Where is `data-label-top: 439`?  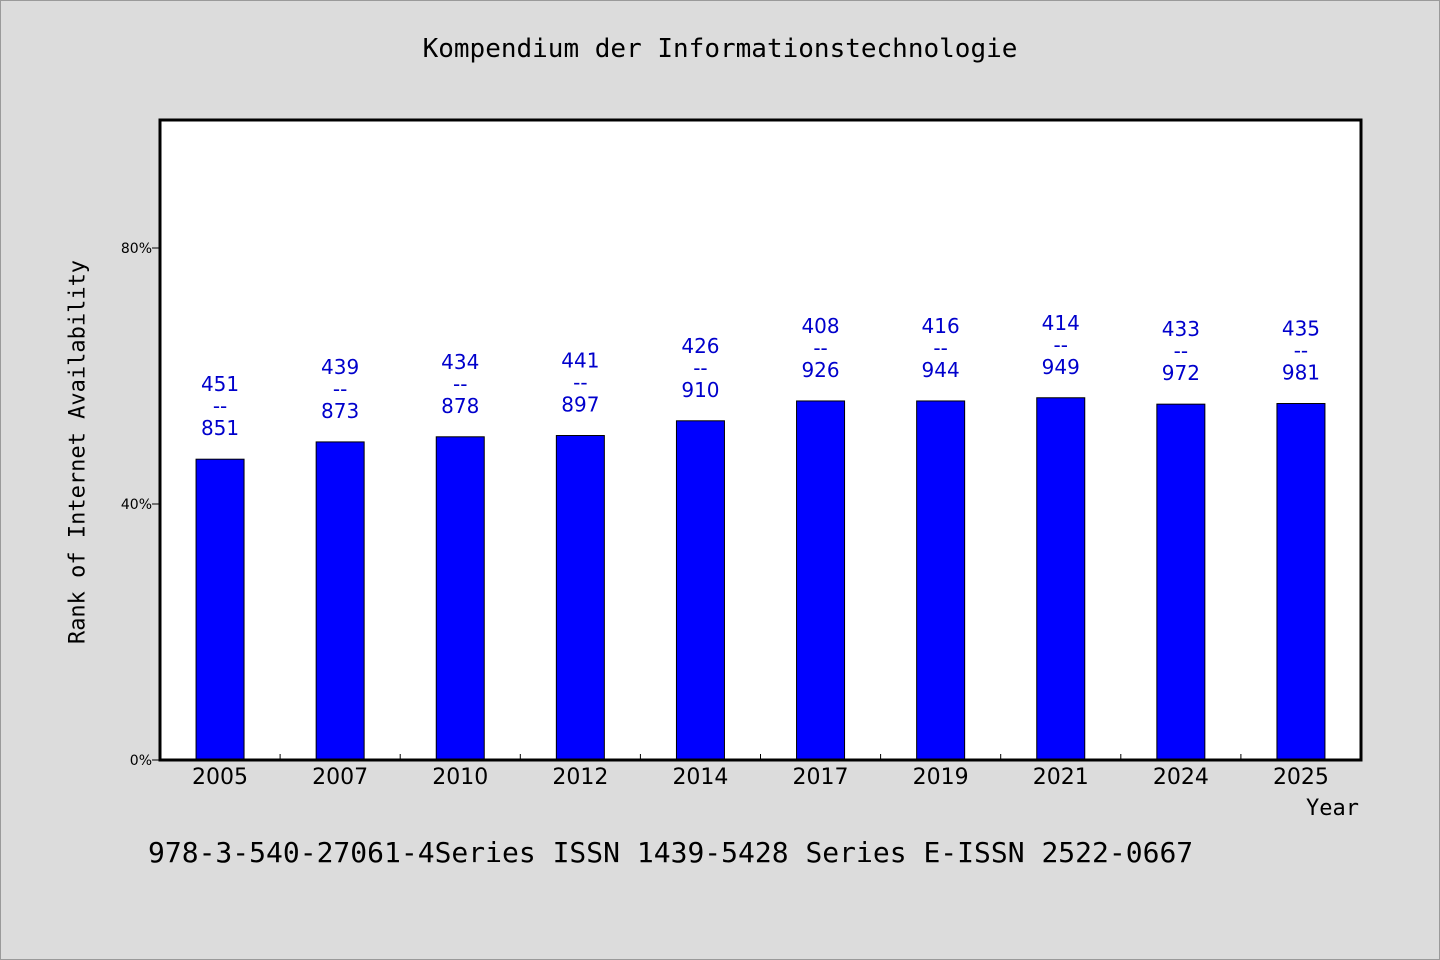
data-label-top: 439 is located at coordinates (340, 367).